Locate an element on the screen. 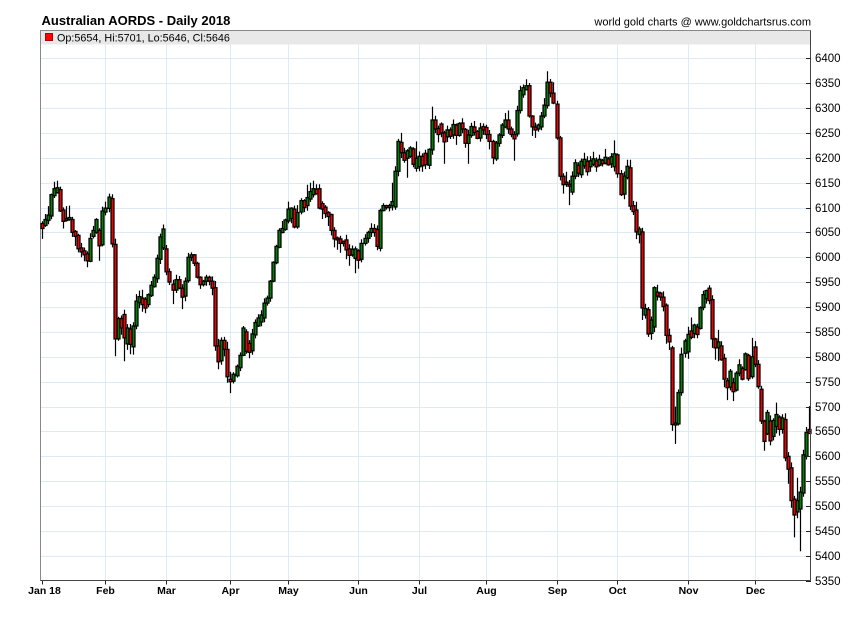 The width and height of the screenshot is (850, 621). svg-text: 5950 is located at coordinates (828, 283).